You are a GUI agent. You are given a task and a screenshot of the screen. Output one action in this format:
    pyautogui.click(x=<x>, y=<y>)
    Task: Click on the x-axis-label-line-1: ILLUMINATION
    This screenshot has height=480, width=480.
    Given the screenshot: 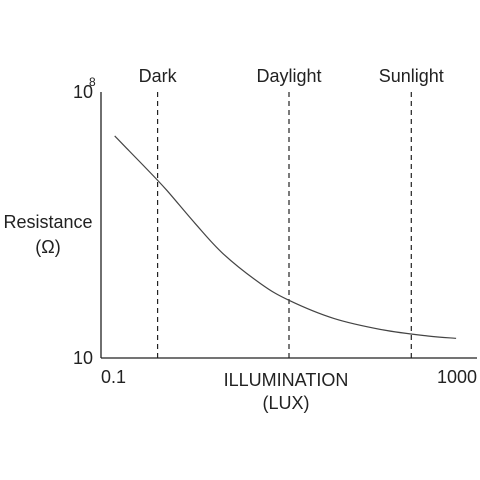 What is the action you would take?
    pyautogui.click(x=286, y=380)
    